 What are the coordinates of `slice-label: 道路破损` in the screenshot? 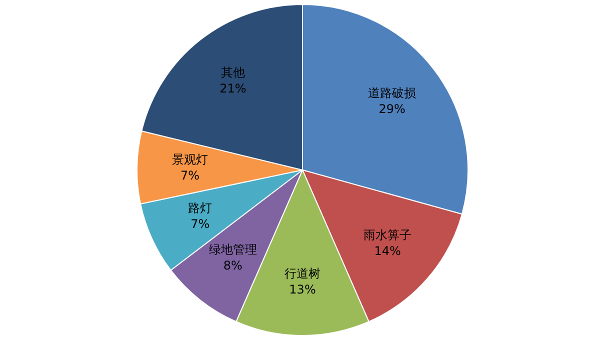 It's located at (392, 93).